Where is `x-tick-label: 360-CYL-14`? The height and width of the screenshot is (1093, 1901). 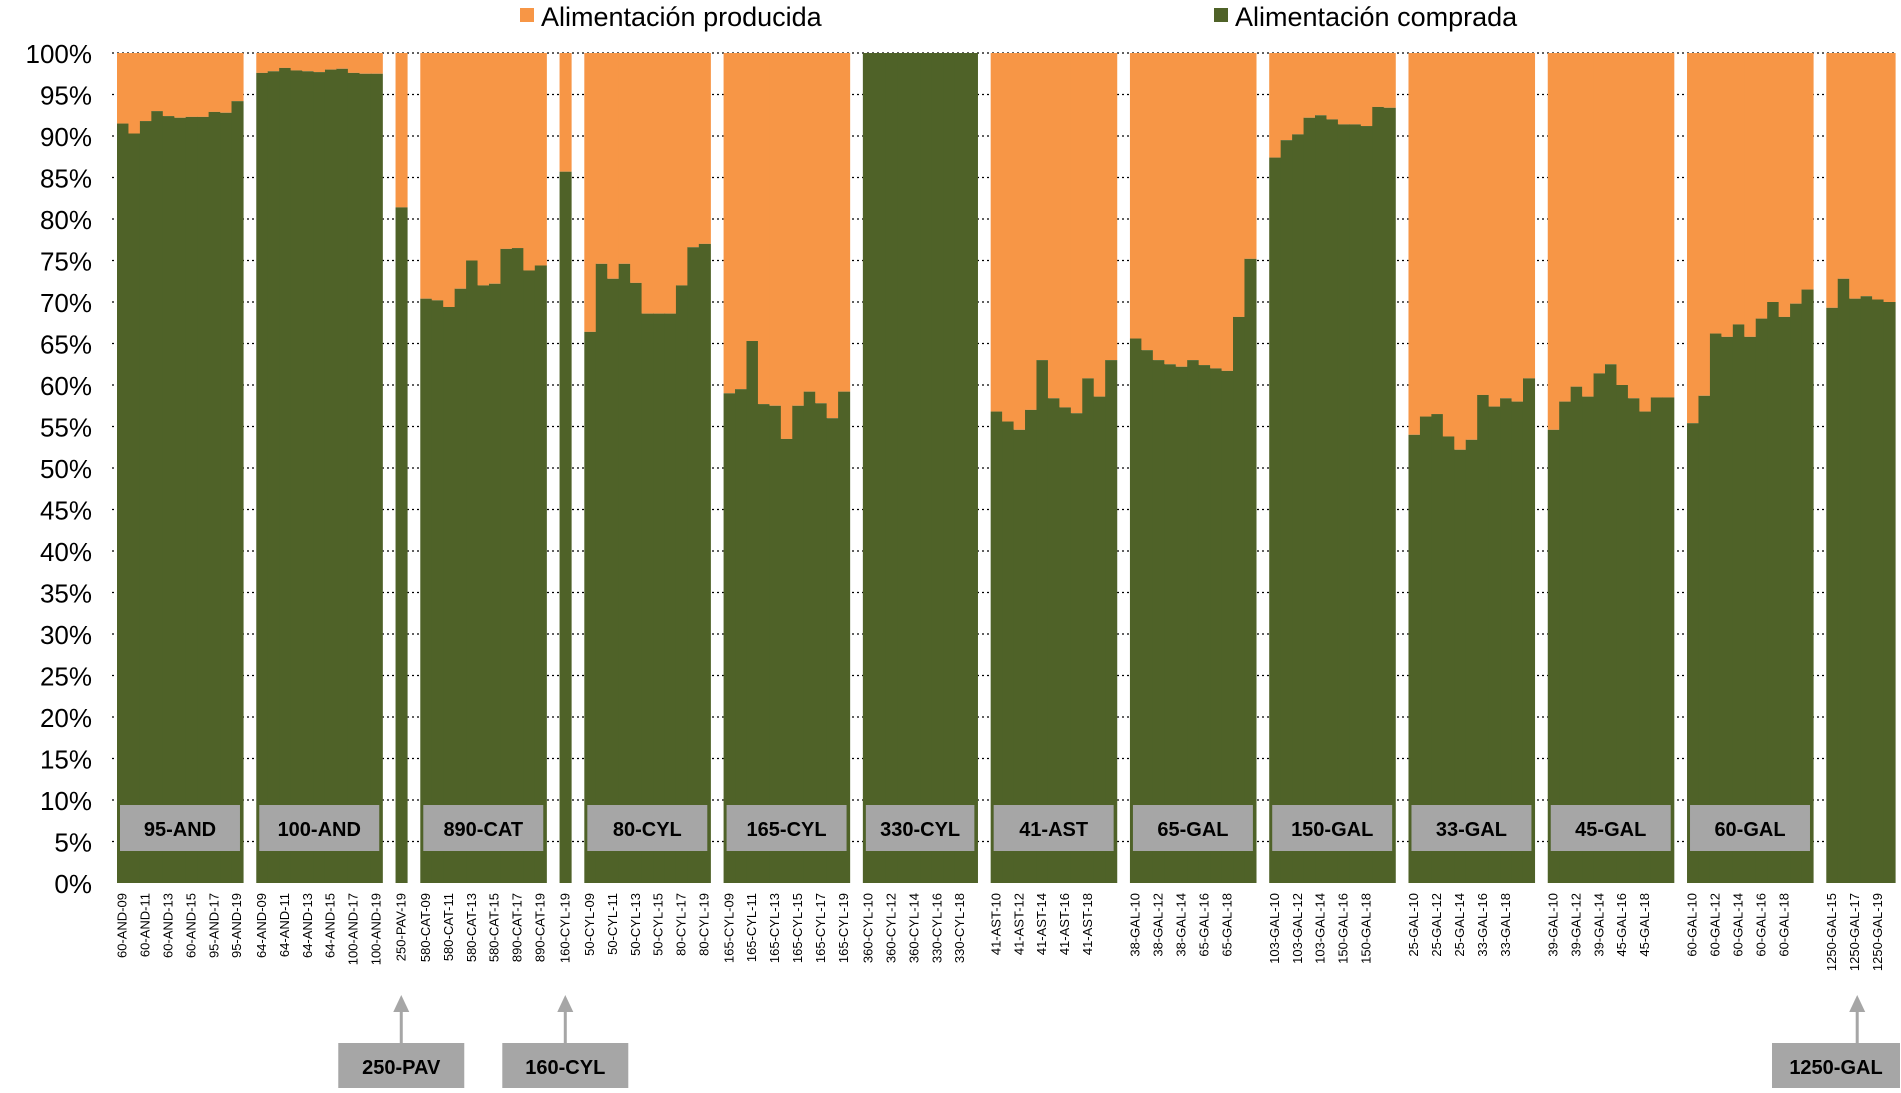
x-tick-label: 360-CYL-14 is located at coordinates (913, 928).